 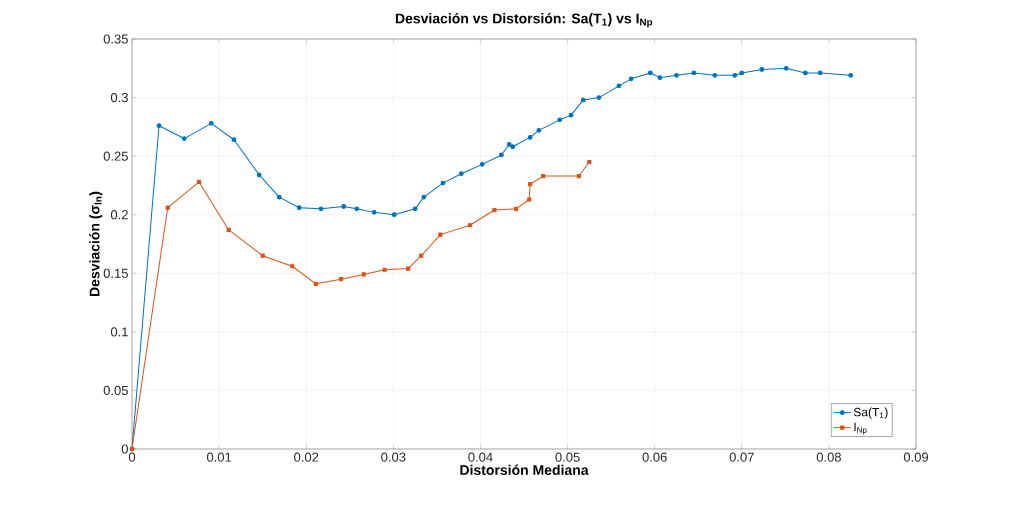 I want to click on x-tick-label: 0.02, so click(x=306, y=457).